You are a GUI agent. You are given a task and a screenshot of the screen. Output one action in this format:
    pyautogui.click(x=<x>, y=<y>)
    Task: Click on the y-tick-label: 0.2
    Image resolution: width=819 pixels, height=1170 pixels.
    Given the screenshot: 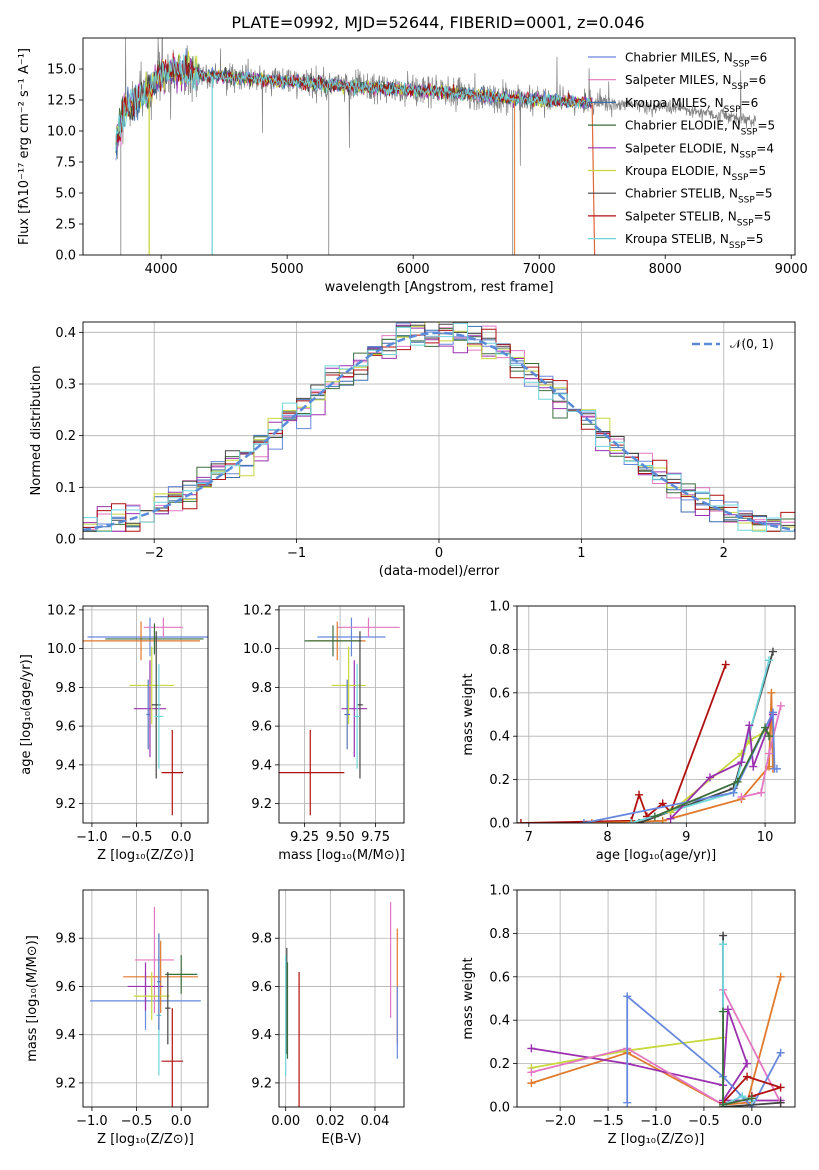 What is the action you would take?
    pyautogui.click(x=499, y=1064)
    